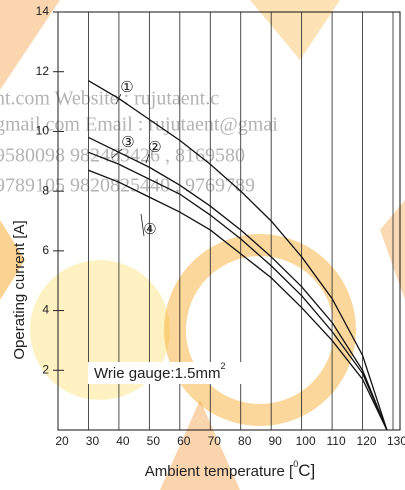 The height and width of the screenshot is (490, 405). What do you see at coordinates (93, 441) in the screenshot?
I see `x-tick-label: 30` at bounding box center [93, 441].